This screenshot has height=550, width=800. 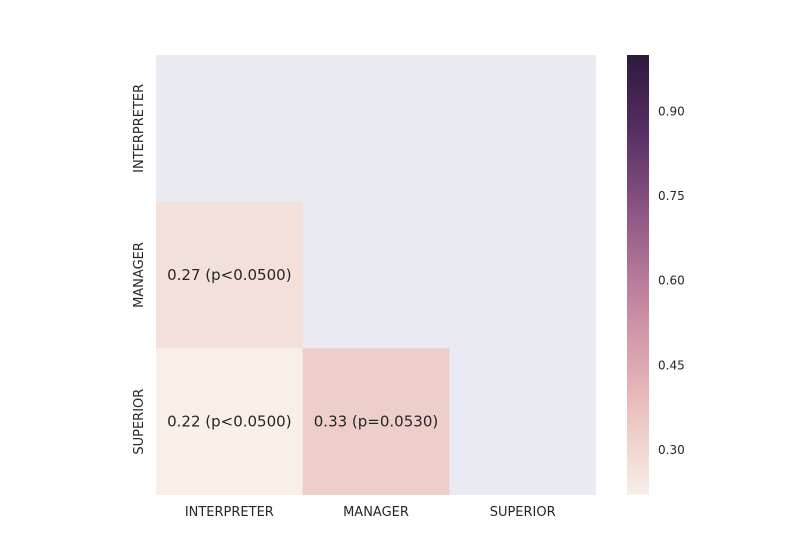 I want to click on colorbar-tick-label: 0.45, so click(x=671, y=365).